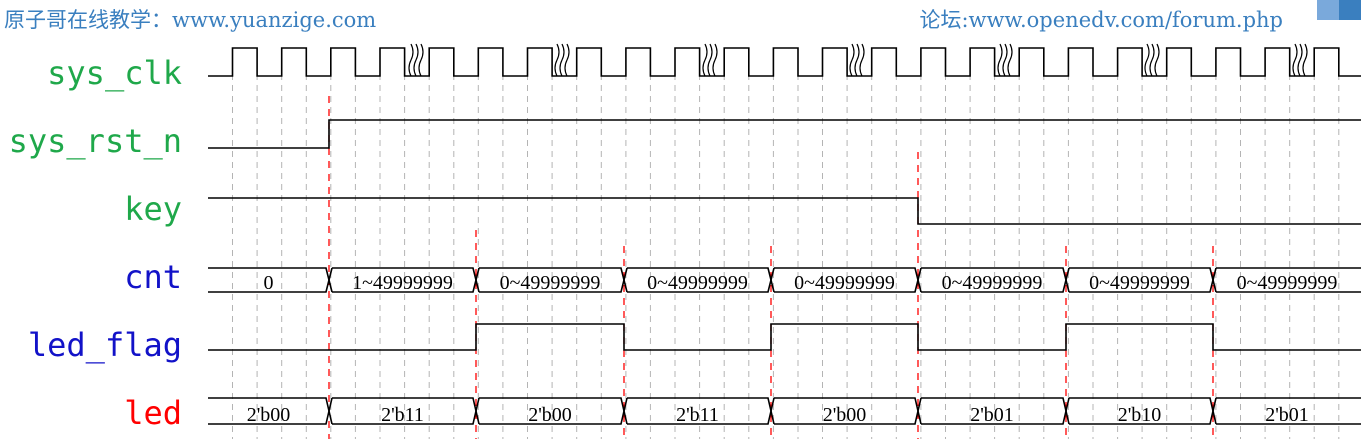 This screenshot has width=1361, height=439. What do you see at coordinates (784, 134) in the screenshot?
I see `waveform-sys-rst-n` at bounding box center [784, 134].